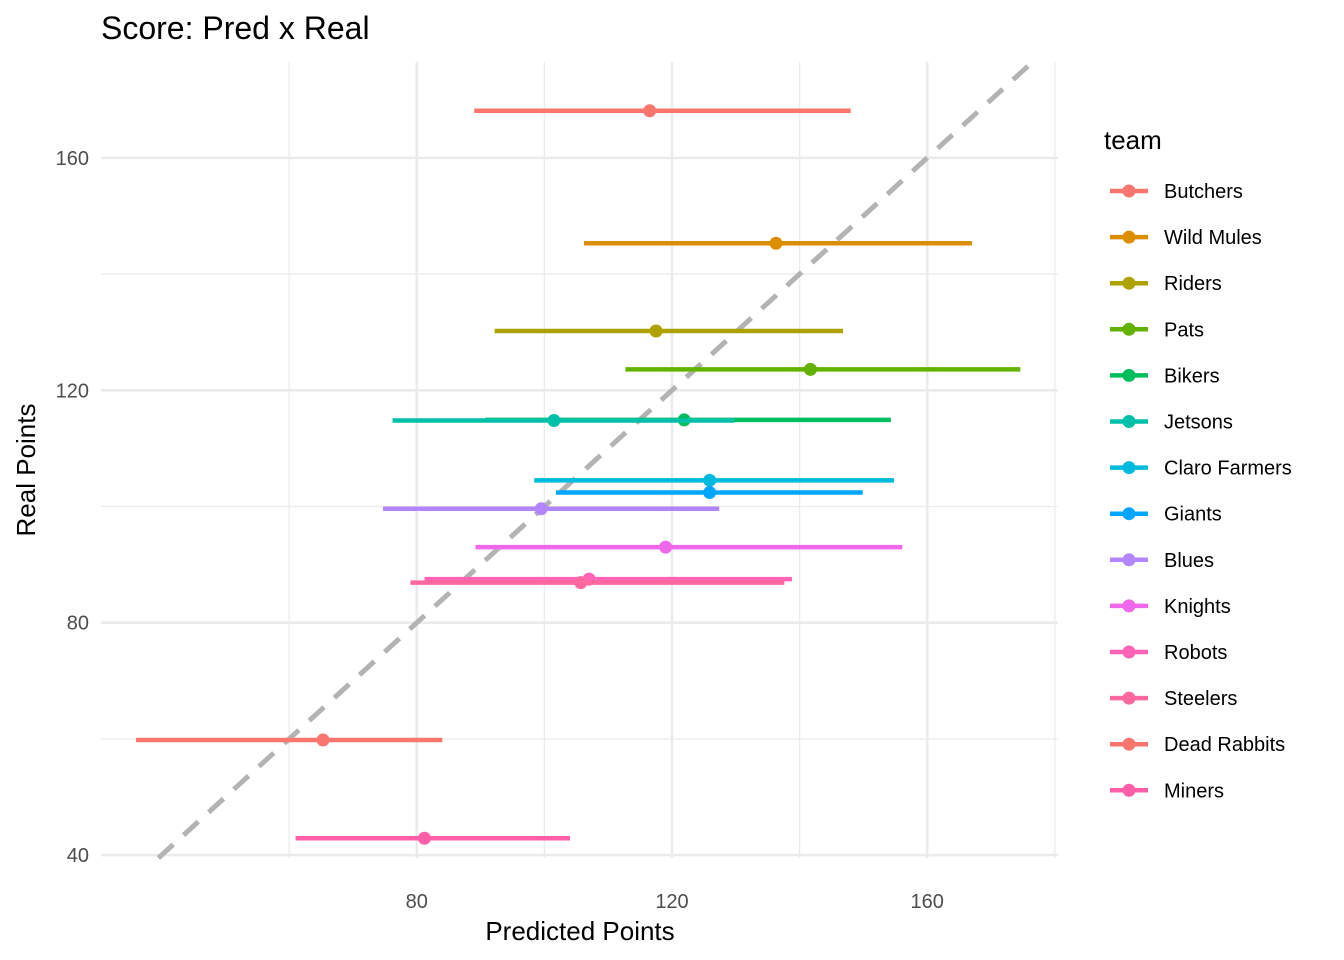 This screenshot has width=1344, height=960. I want to click on y-tick-label: 40, so click(78, 856).